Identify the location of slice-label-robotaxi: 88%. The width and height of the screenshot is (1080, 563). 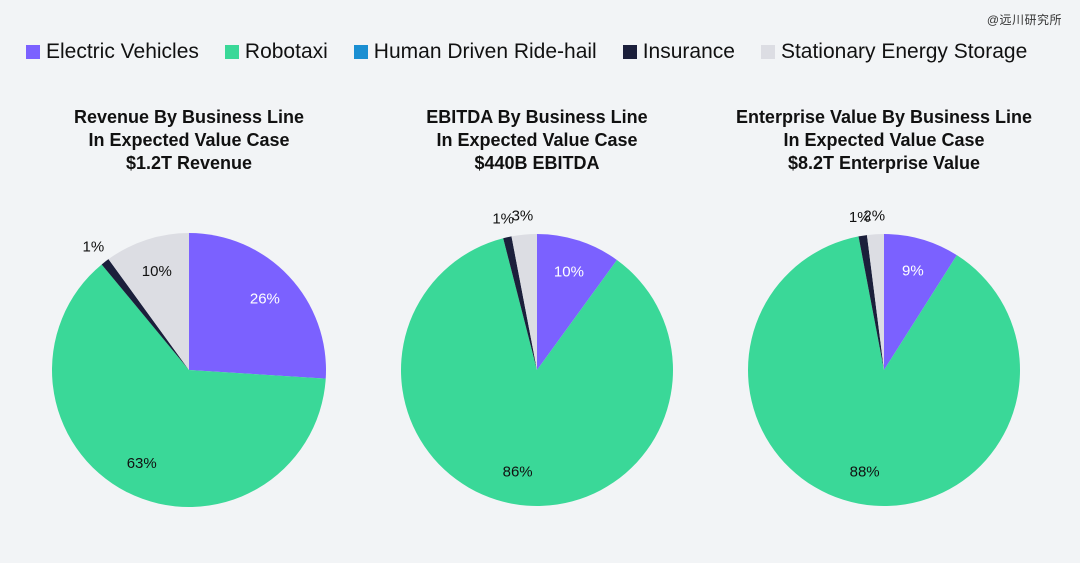
(865, 472).